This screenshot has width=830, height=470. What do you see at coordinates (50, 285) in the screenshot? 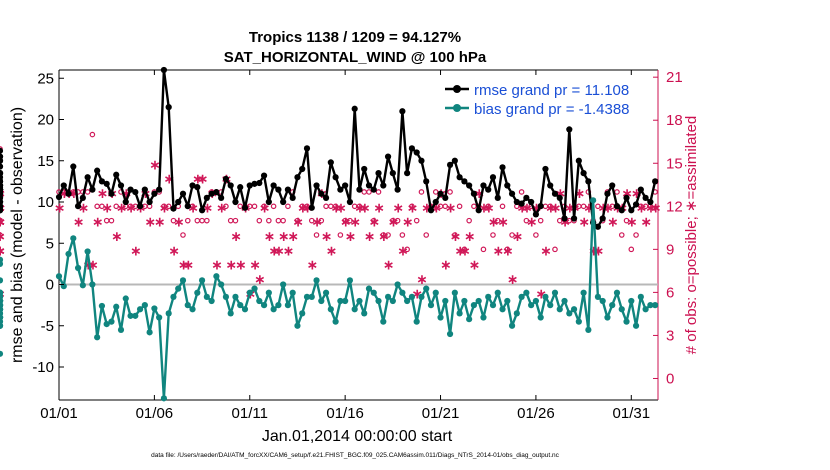
I see `y-tick-label: 0` at bounding box center [50, 285].